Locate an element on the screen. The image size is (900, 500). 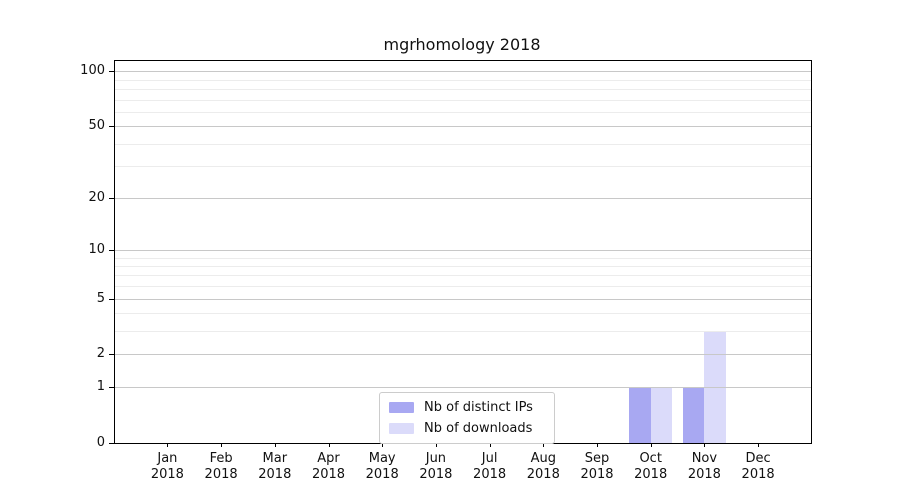
x-axis-tick-label: Jun 2018 is located at coordinates (436, 466).